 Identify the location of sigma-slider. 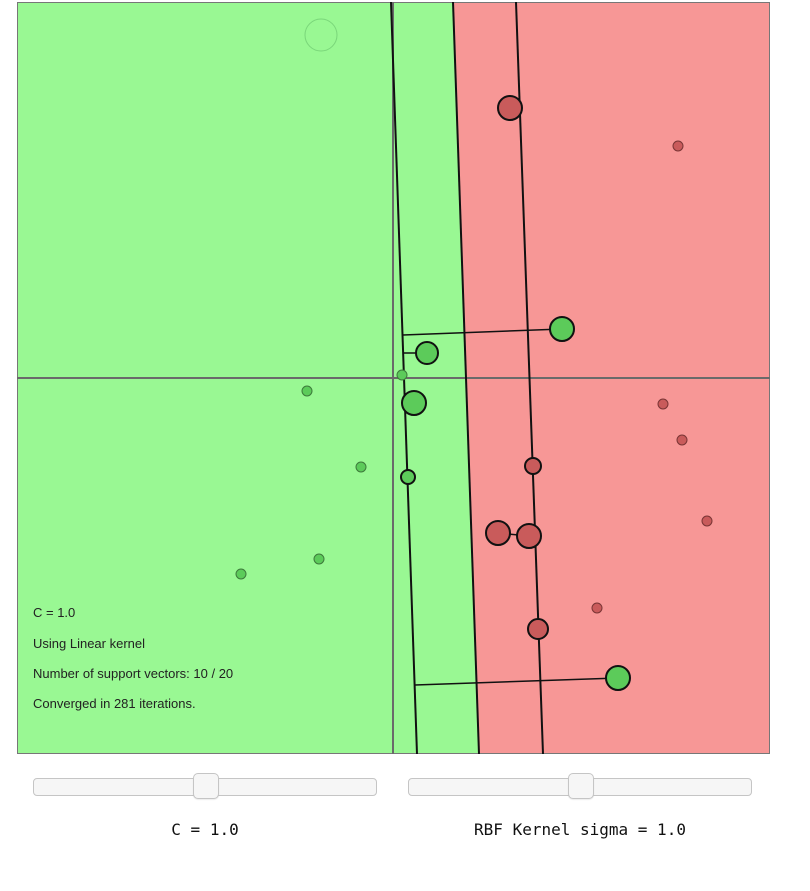
(580, 786).